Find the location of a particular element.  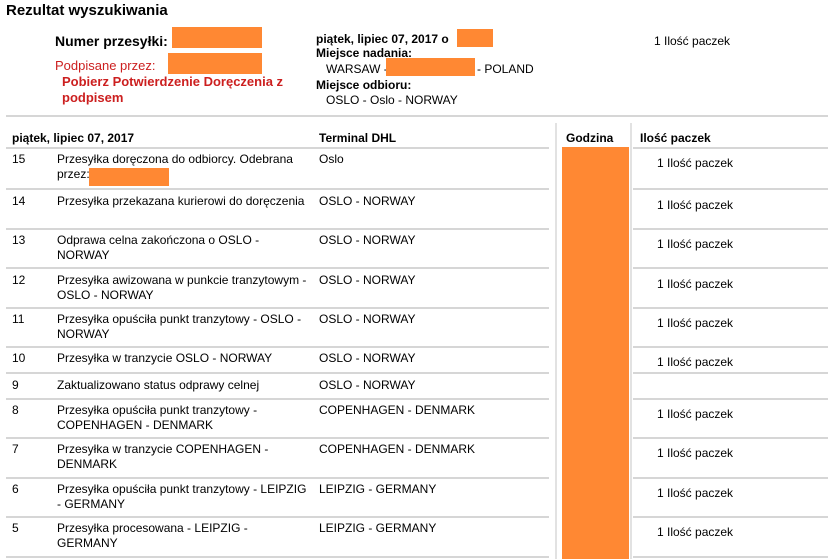

event-number: 11 is located at coordinates (18, 319).